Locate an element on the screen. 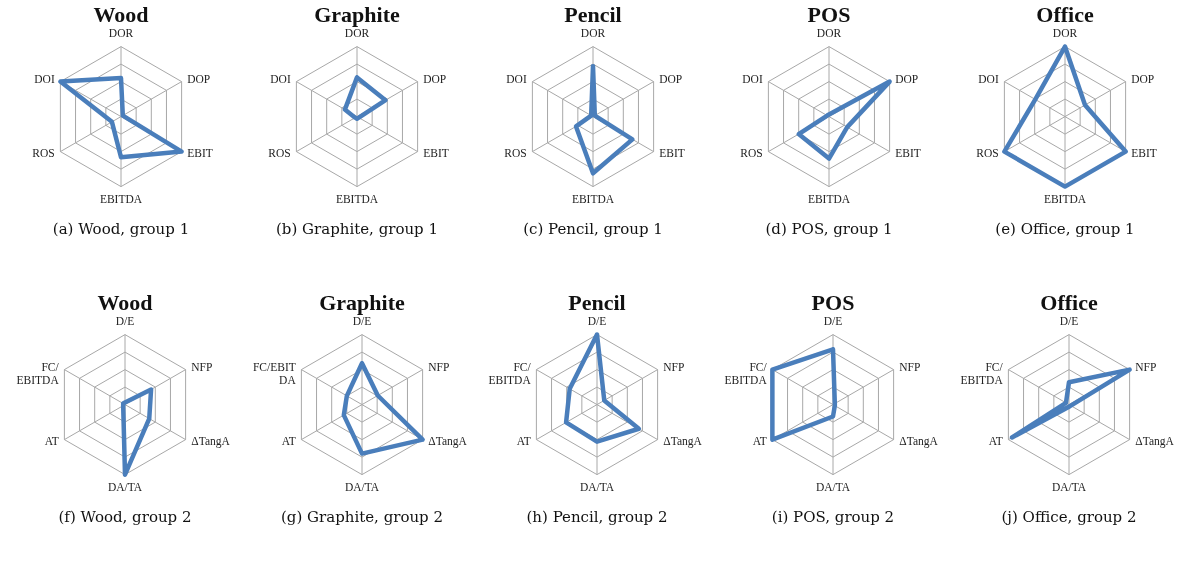  text: (h) Pencil, group 2 is located at coordinates (597, 516).